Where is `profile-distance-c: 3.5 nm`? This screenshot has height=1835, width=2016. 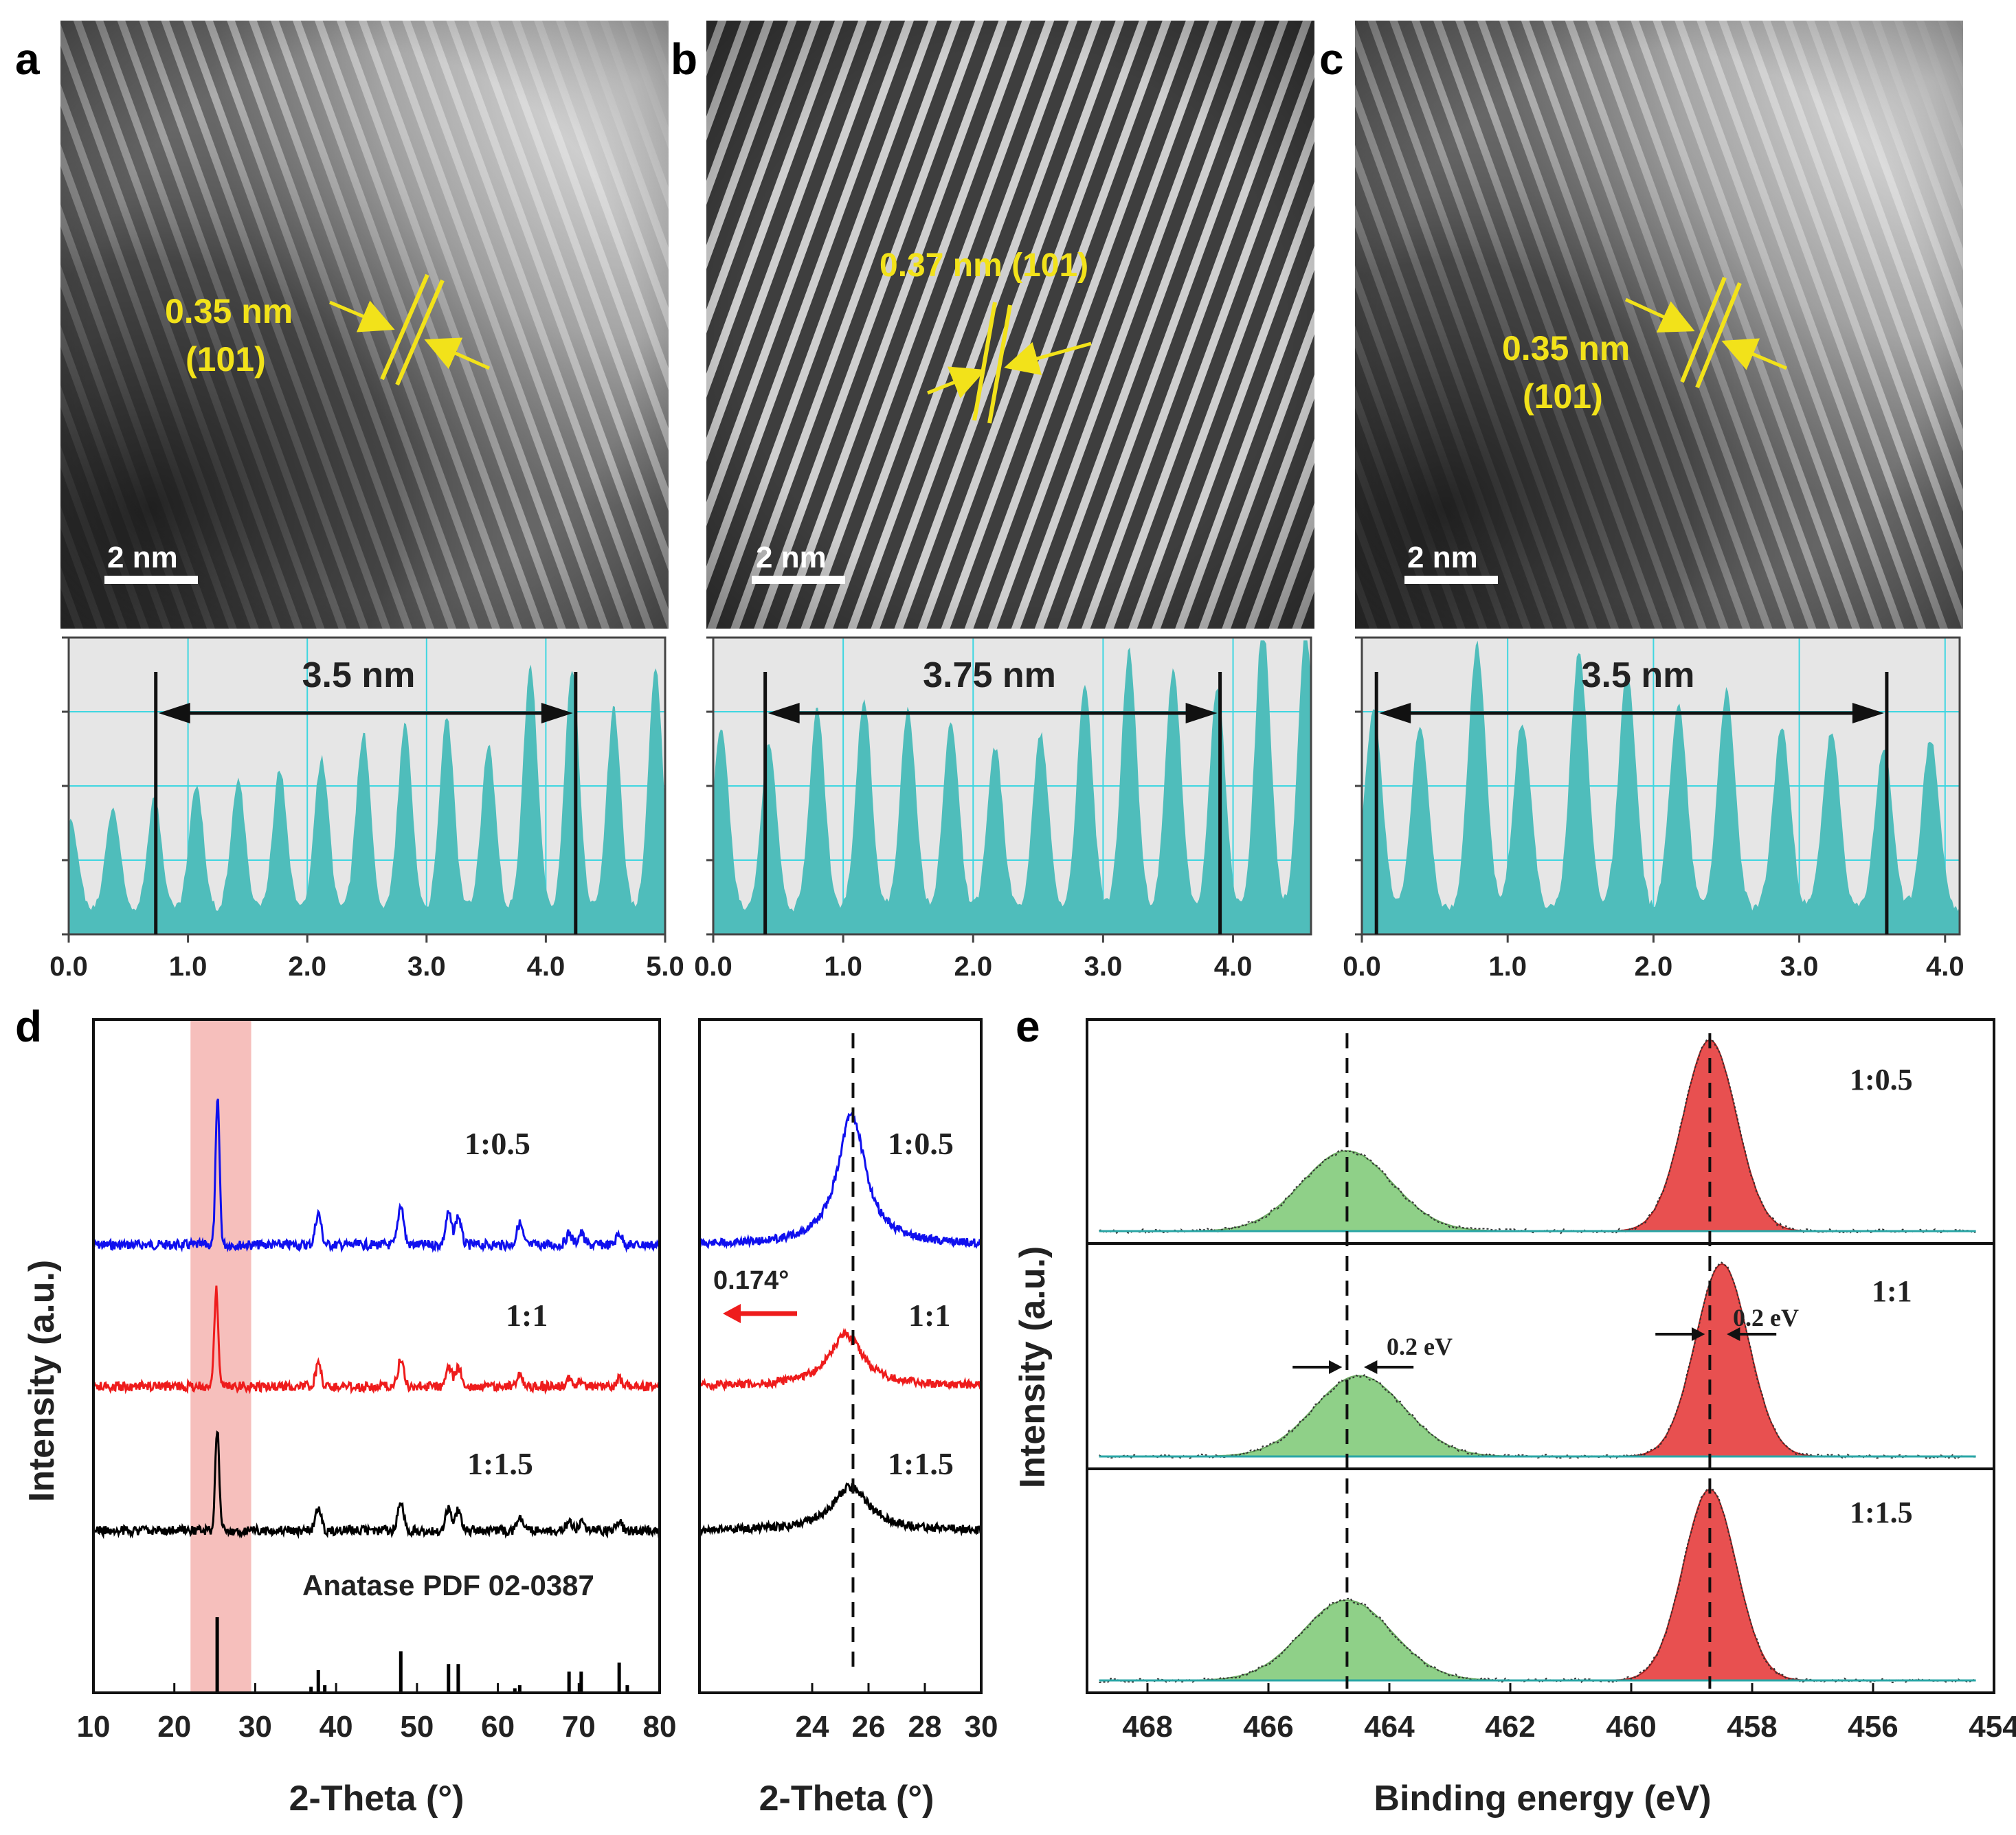
profile-distance-c: 3.5 nm is located at coordinates (1638, 675).